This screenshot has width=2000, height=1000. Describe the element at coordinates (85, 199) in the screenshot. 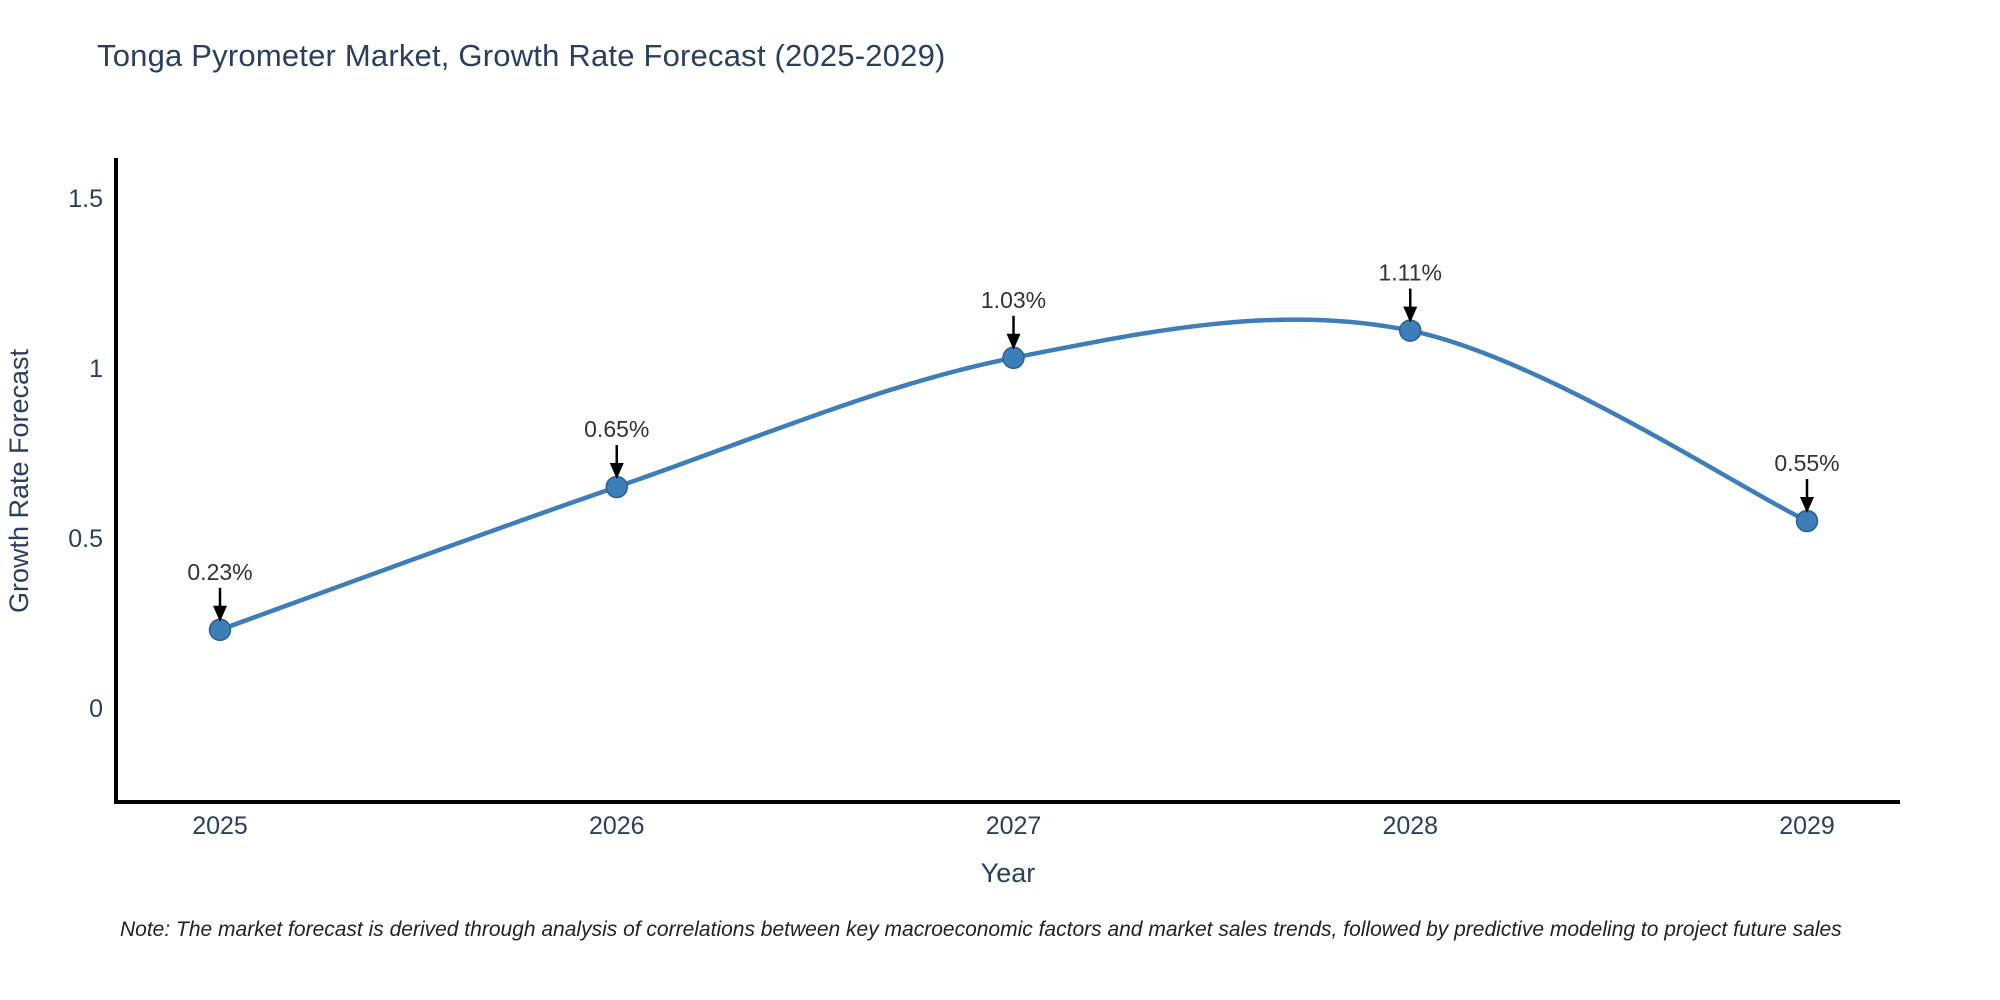

I see `y-tick-label: 1.5` at that location.